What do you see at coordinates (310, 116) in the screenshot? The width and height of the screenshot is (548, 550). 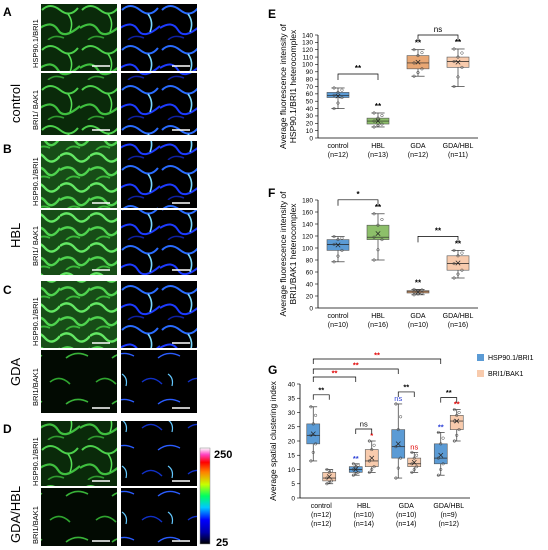 I see `y-tick-label: 30` at bounding box center [310, 116].